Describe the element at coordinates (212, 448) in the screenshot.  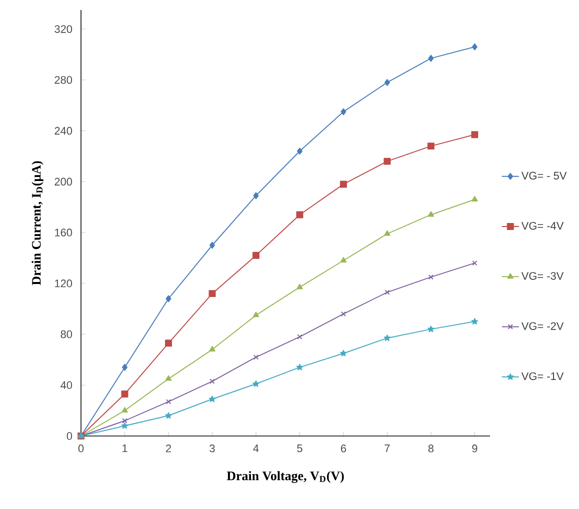
I see `x-tick-label: 3` at that location.